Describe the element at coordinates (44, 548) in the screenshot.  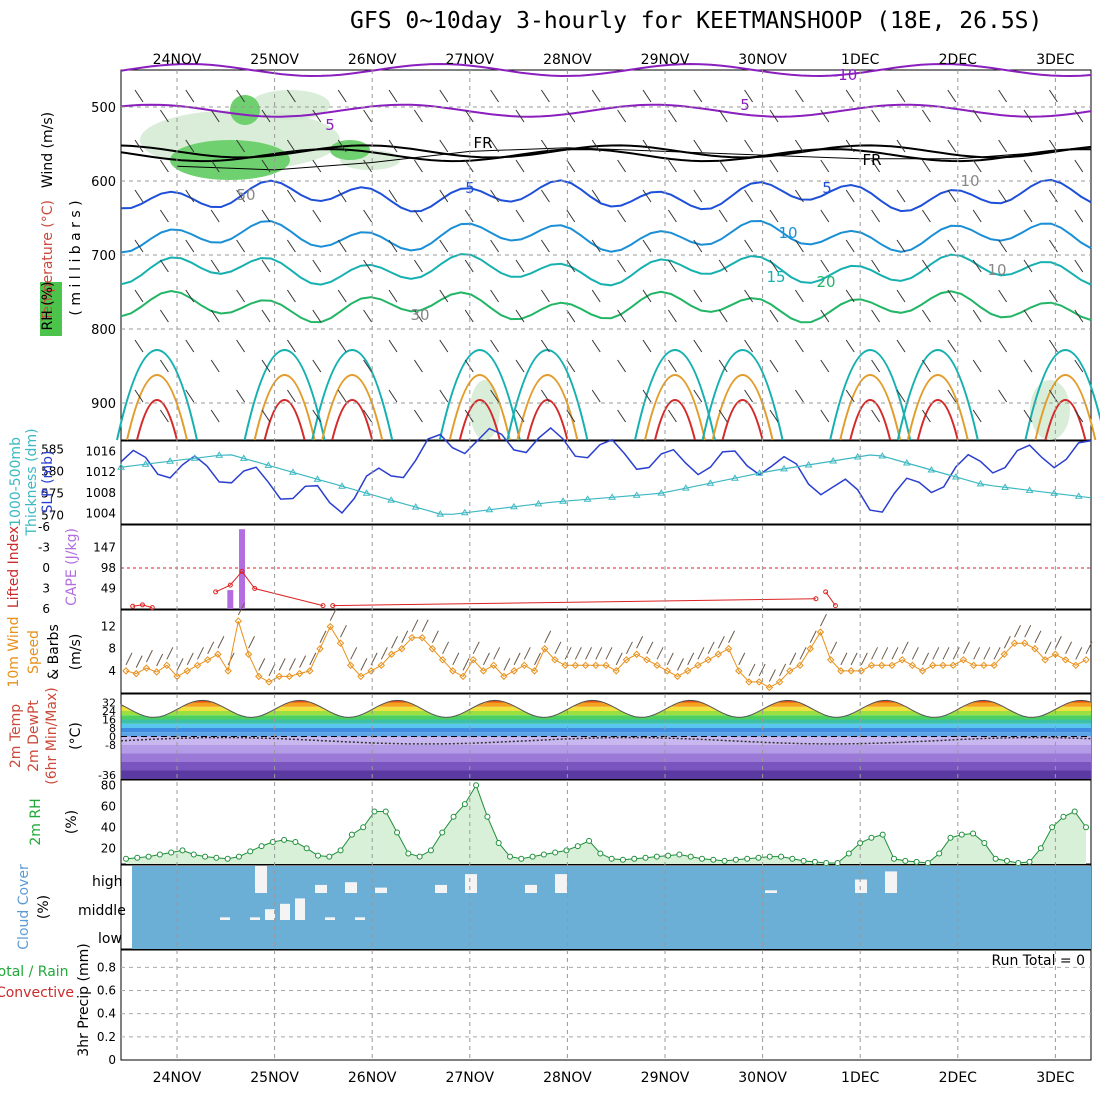
I see `ytick-li: -3` at that location.